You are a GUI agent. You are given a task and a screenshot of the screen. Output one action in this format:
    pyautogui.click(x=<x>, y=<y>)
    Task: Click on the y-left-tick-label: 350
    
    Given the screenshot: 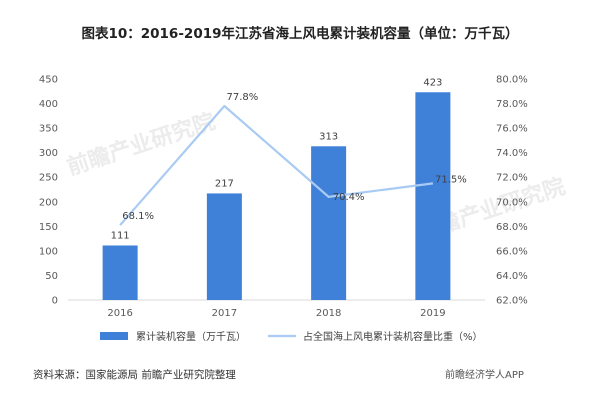 What is the action you would take?
    pyautogui.click(x=48, y=129)
    